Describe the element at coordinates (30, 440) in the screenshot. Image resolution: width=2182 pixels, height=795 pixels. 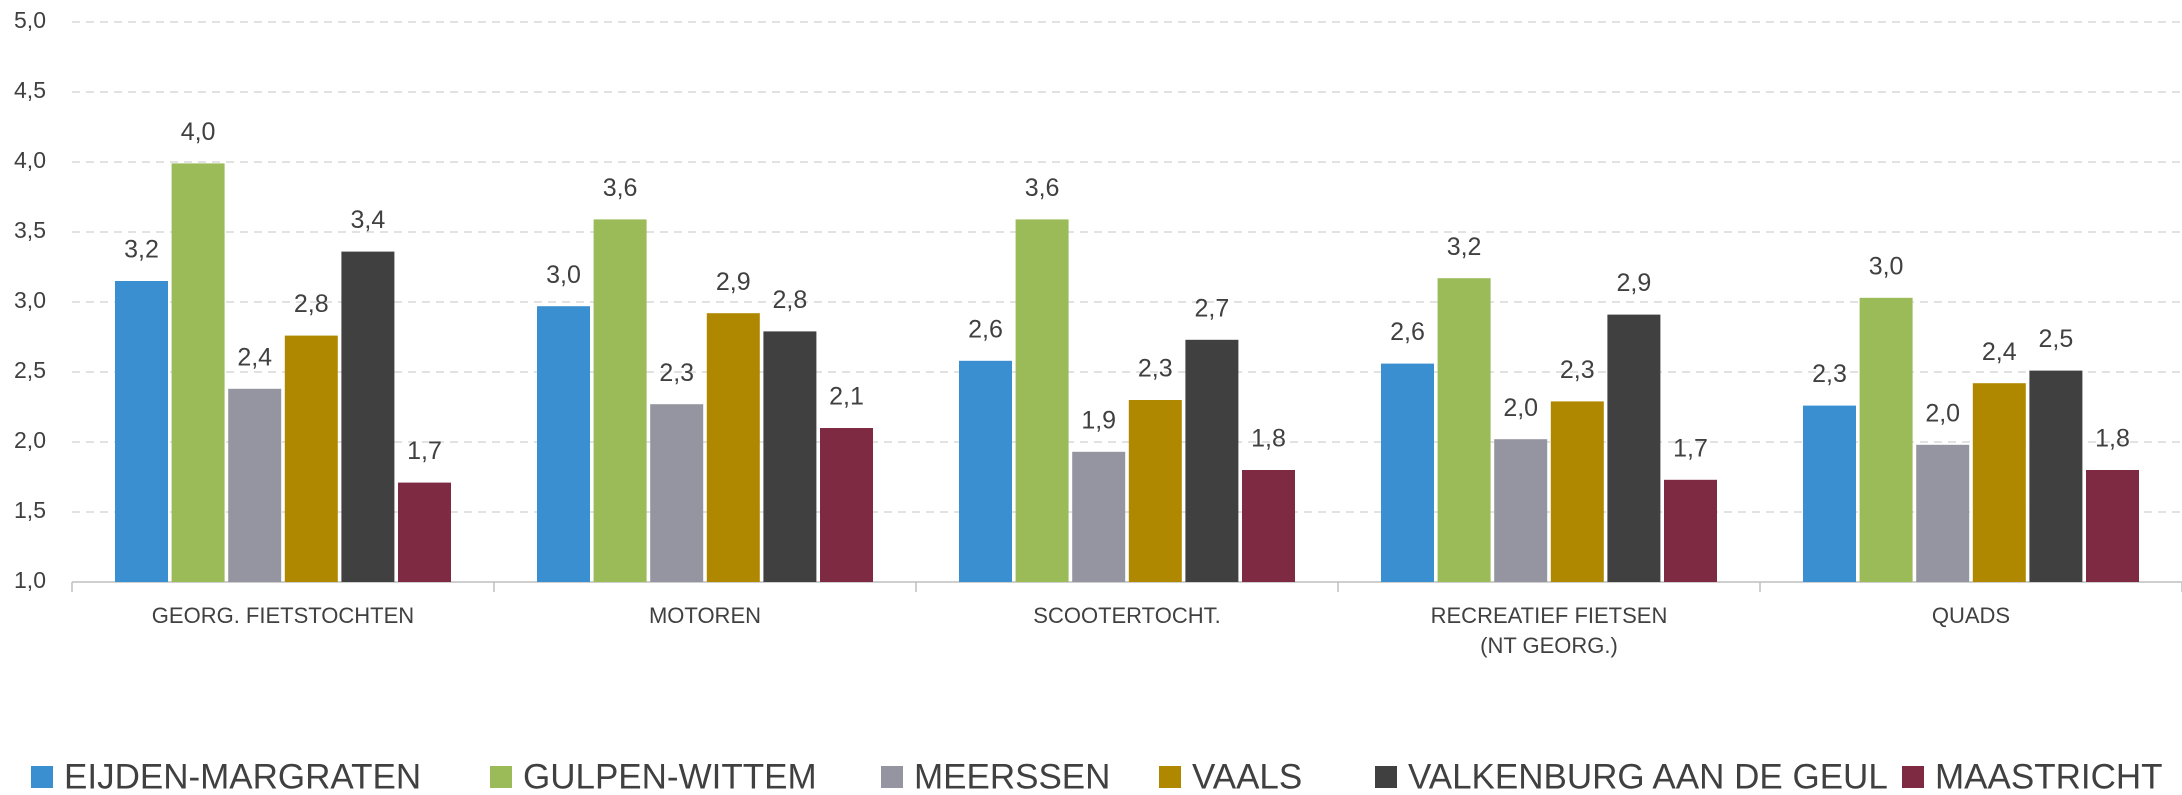
I see `y-tick-label: 2,0` at that location.